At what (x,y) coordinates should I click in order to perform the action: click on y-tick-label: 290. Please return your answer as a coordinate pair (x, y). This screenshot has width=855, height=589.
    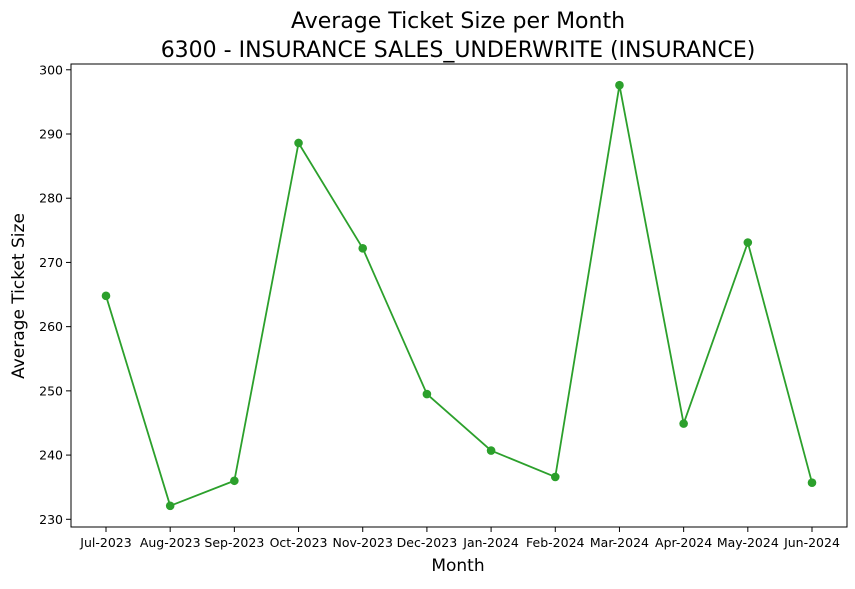
    Looking at the image, I should click on (51, 133).